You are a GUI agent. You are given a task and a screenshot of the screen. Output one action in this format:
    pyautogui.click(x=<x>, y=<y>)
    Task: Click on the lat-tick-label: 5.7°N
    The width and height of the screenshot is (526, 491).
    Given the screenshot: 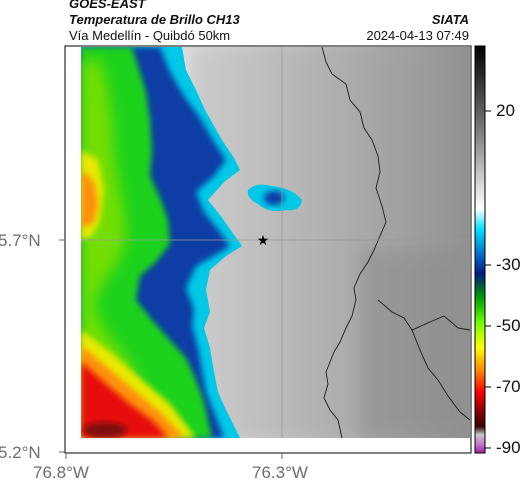 What is the action you would take?
    pyautogui.click(x=20, y=240)
    